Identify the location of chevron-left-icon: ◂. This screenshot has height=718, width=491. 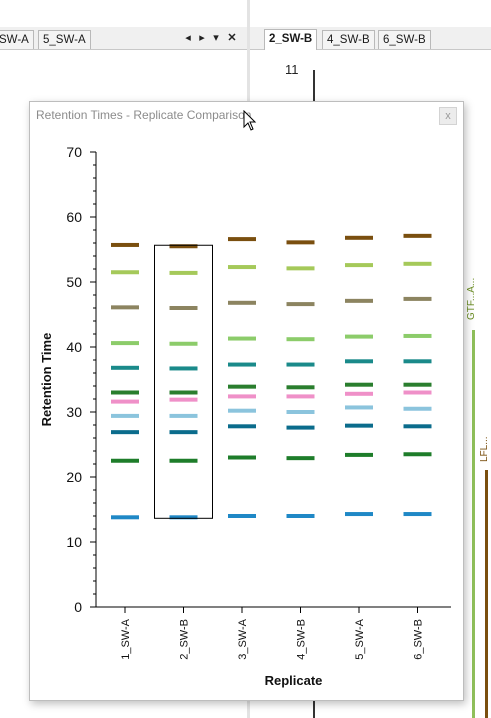
(188, 38).